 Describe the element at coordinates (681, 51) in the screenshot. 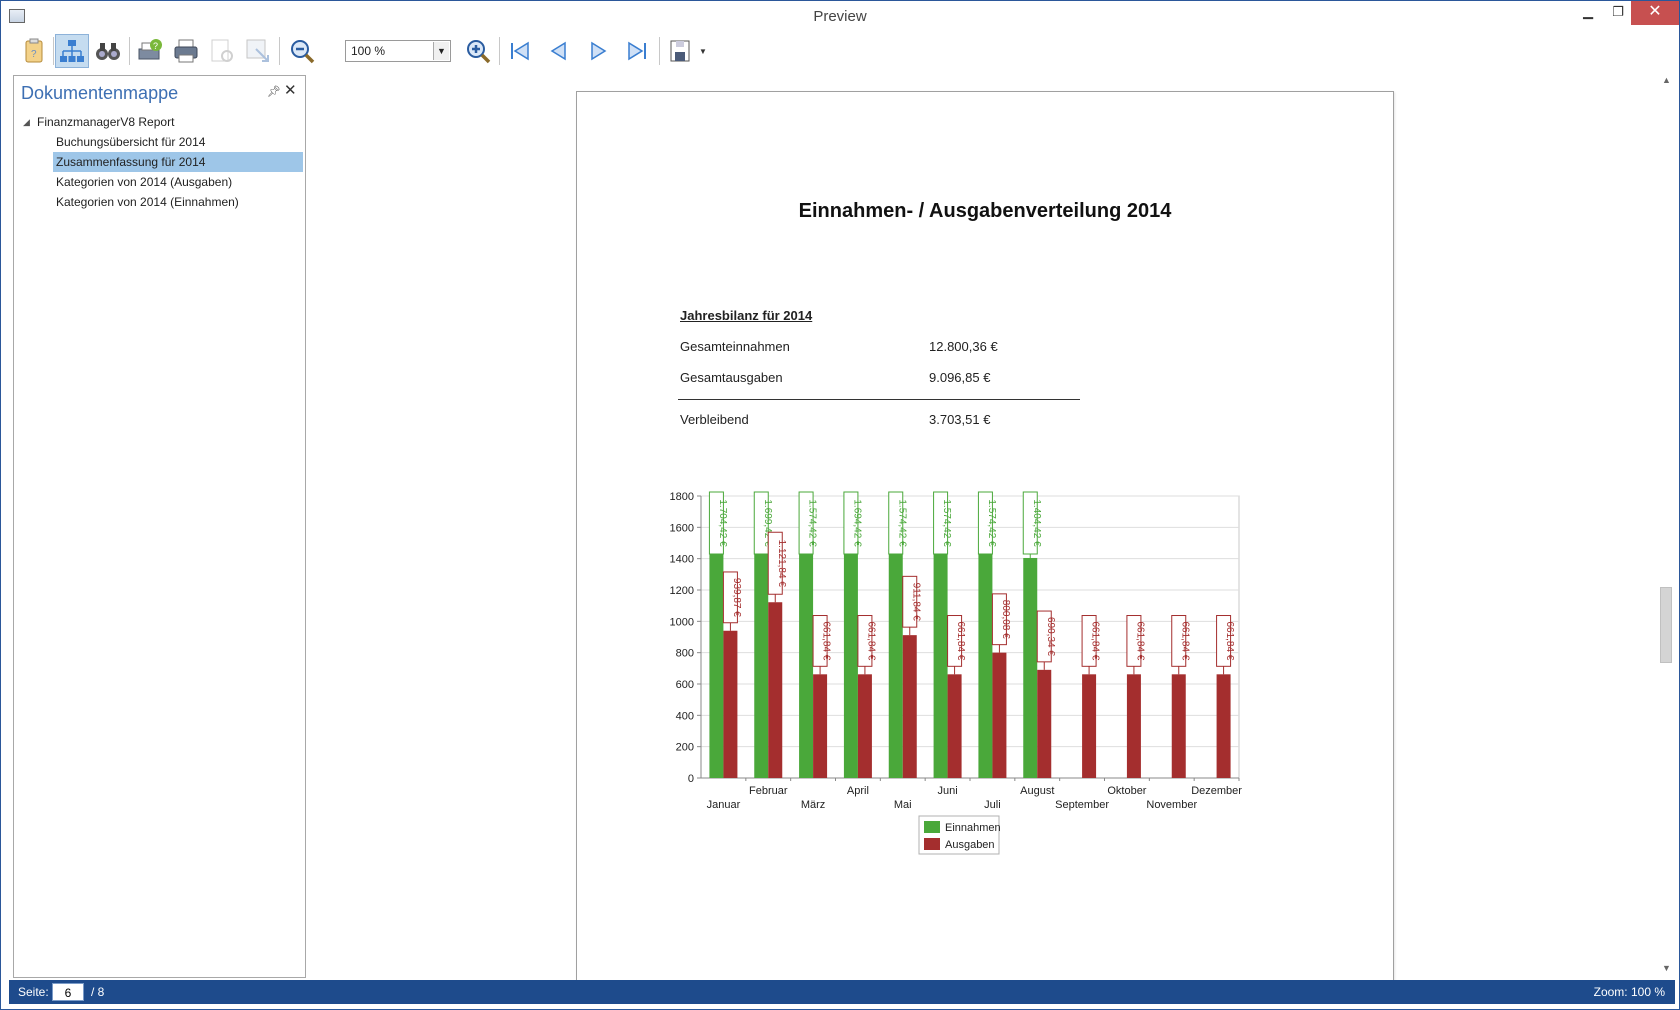

I see `export-save-icon` at that location.